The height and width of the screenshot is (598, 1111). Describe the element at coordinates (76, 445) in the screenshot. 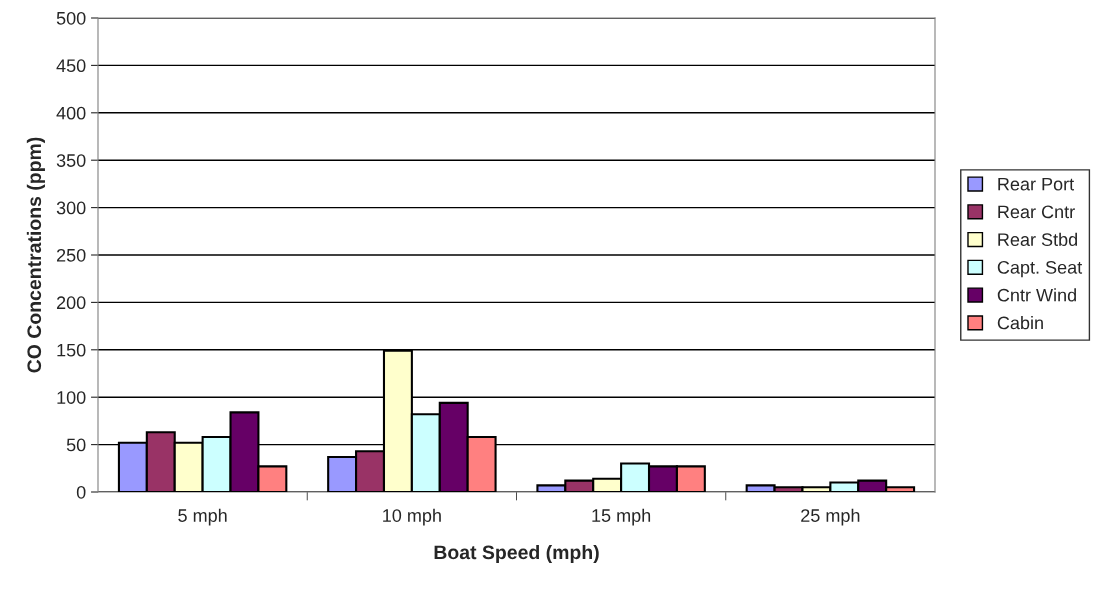

I see `y-tick-label: 50` at that location.